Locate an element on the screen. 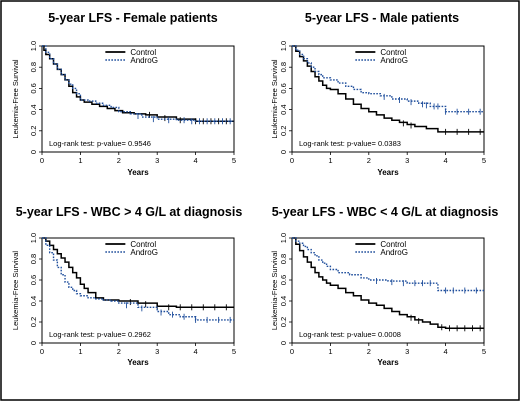  panel-title: 5-year LFS - WBC < 4 G/L at diagnosis is located at coordinates (385, 212).